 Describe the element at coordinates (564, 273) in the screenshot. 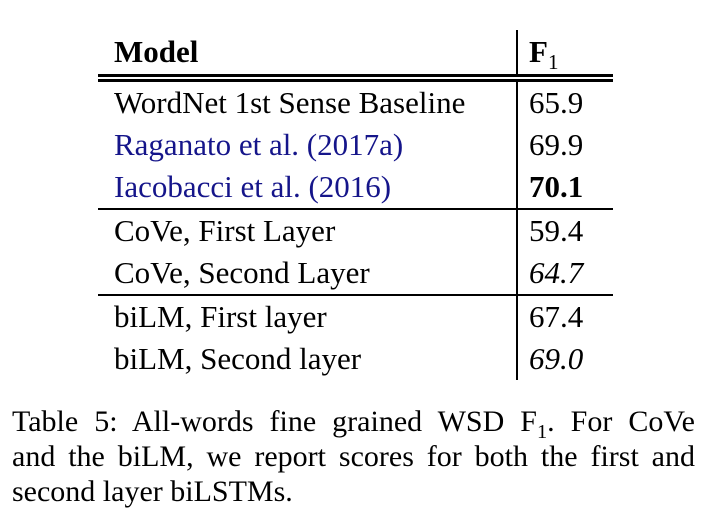

I see `f1-value: 64.7` at that location.